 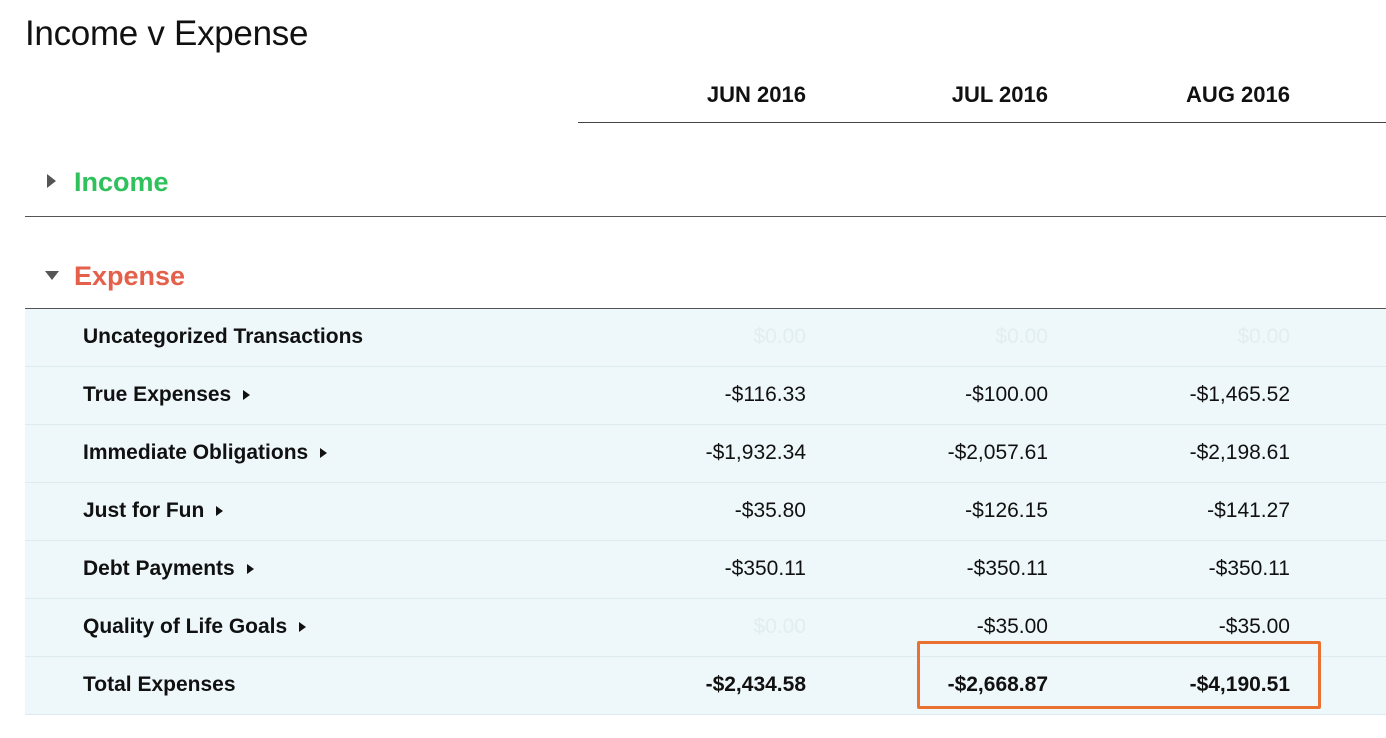 What do you see at coordinates (1263, 336) in the screenshot?
I see `value-aug-2016: $0.00` at bounding box center [1263, 336].